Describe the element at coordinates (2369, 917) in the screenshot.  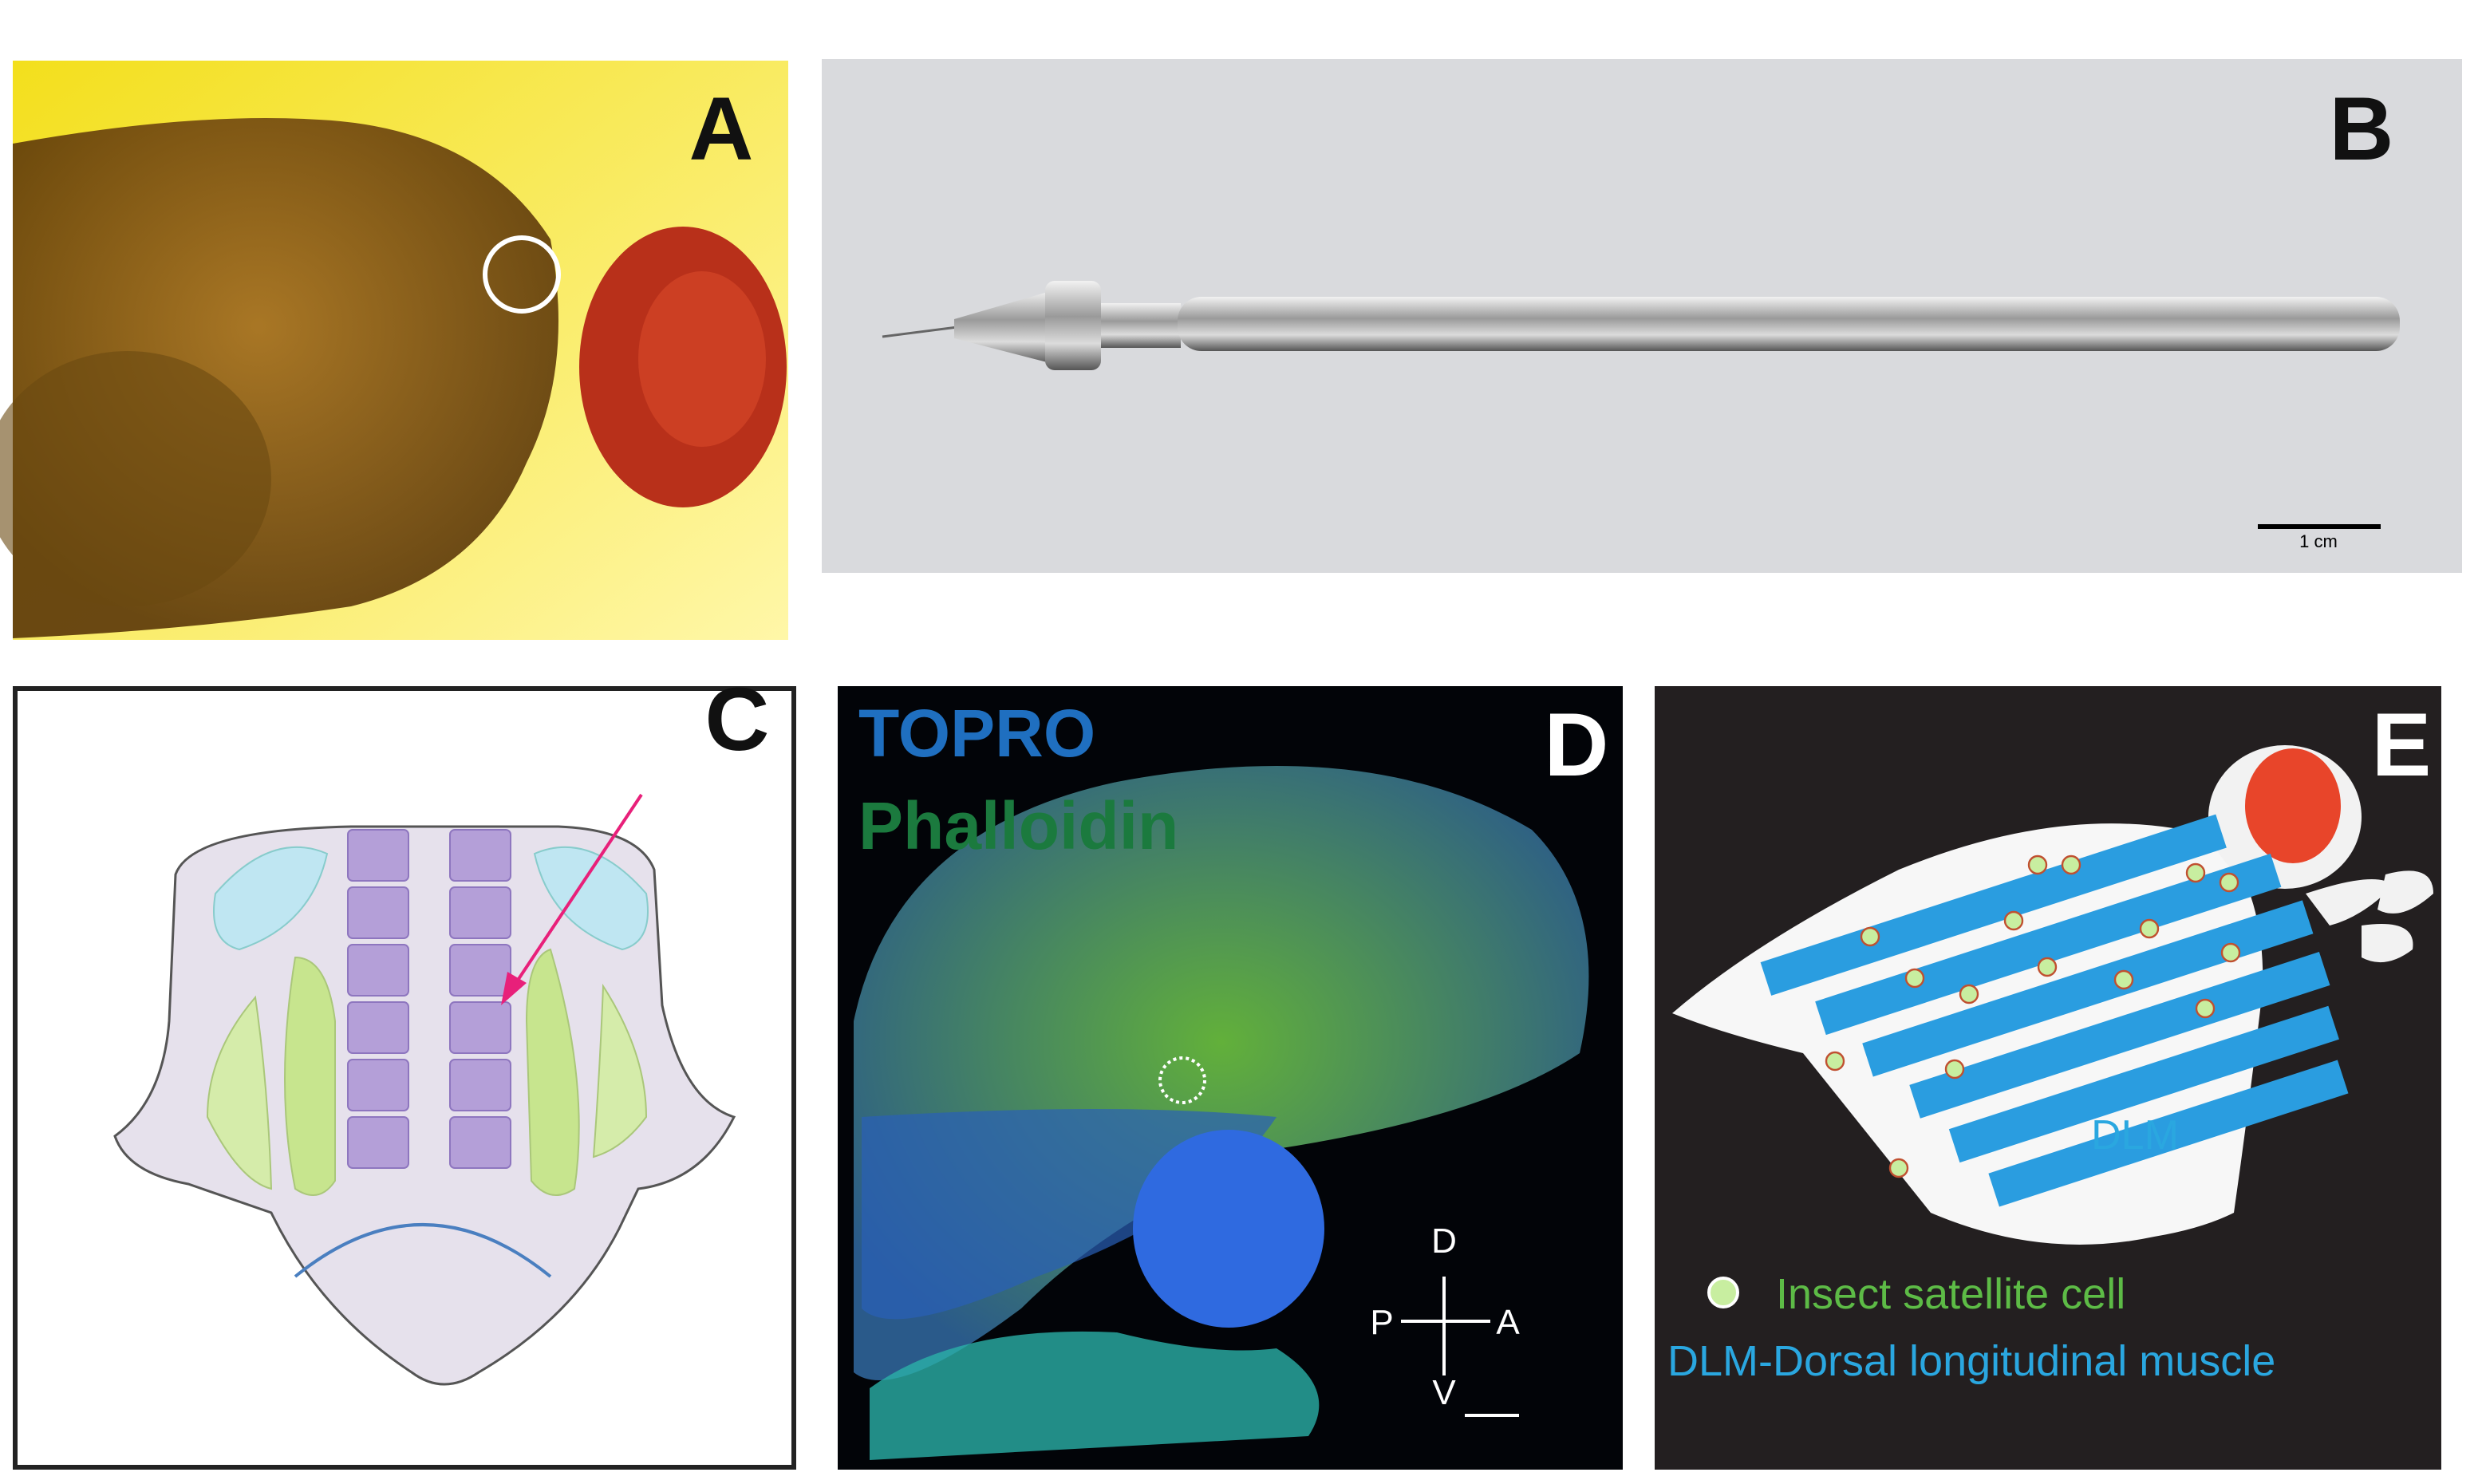
I see `legs` at that location.